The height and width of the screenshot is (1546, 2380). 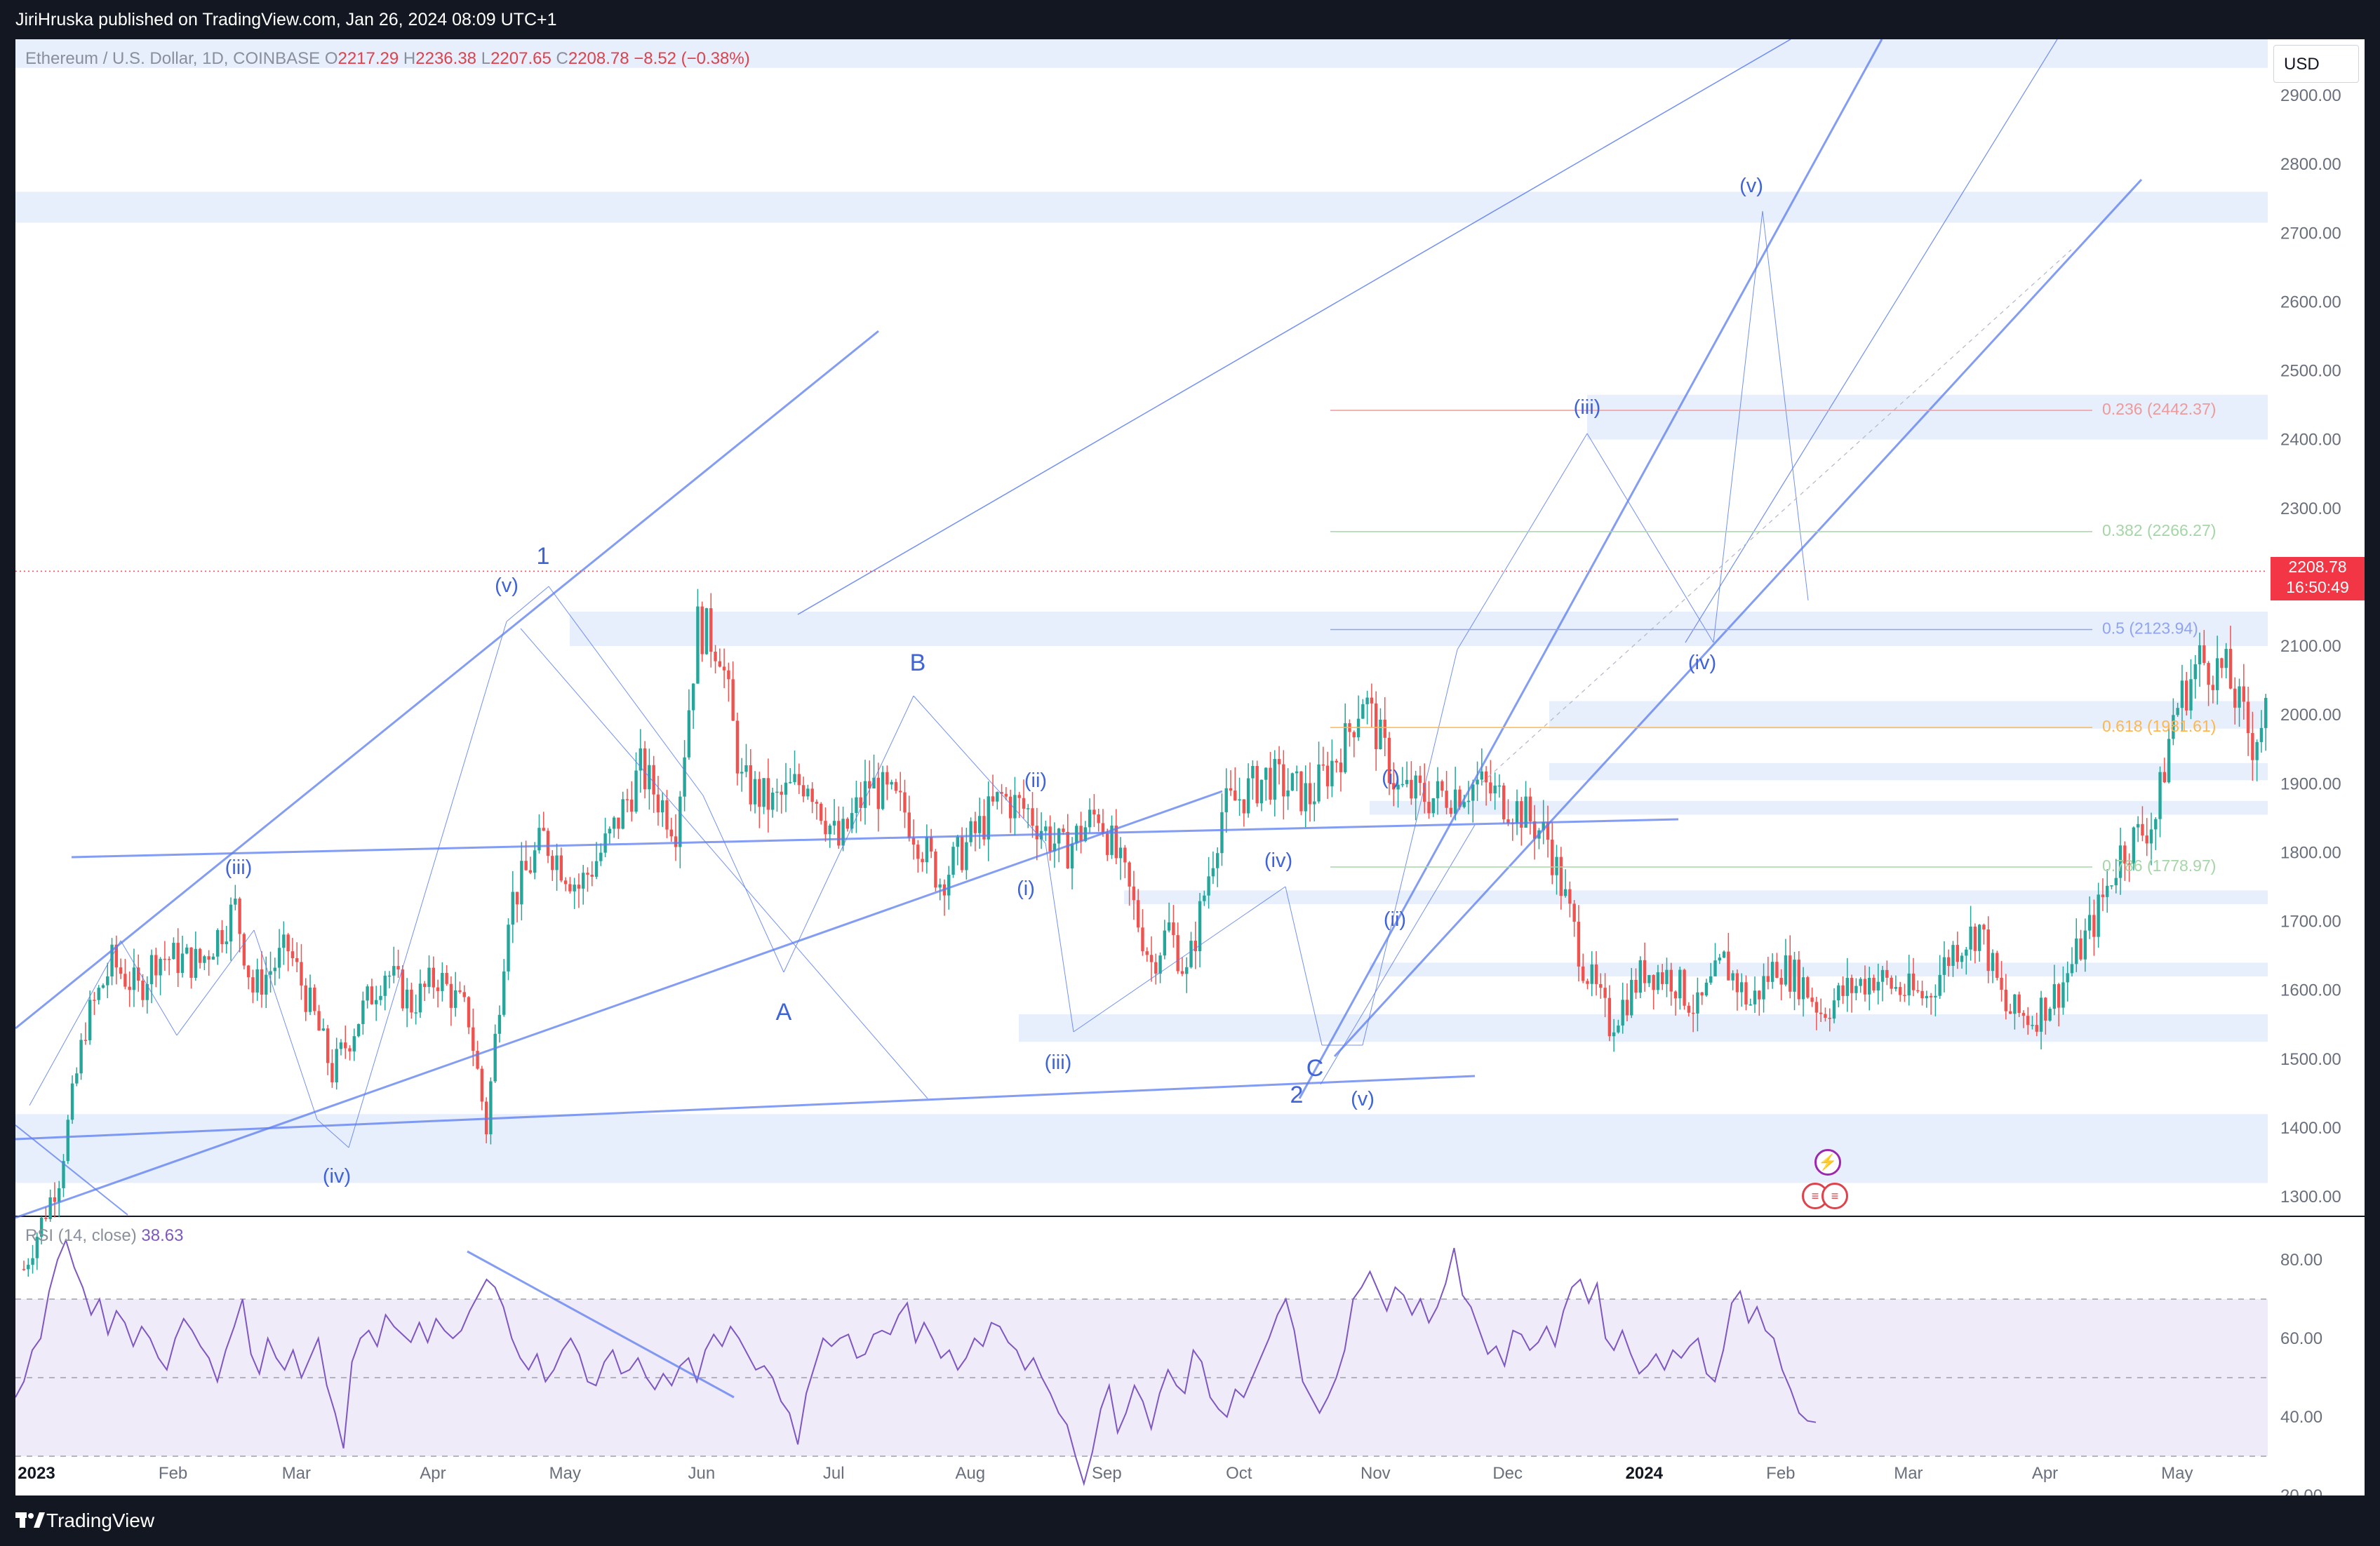 What do you see at coordinates (1315, 1068) in the screenshot?
I see `wave-label: C` at bounding box center [1315, 1068].